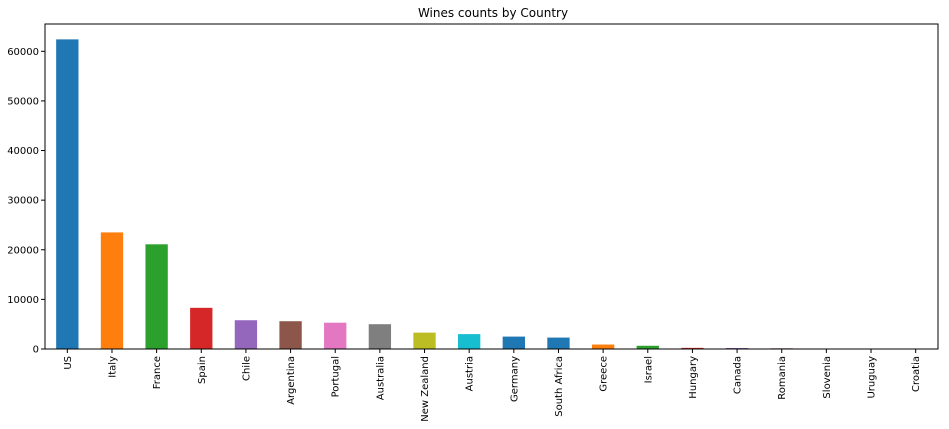 The width and height of the screenshot is (949, 429). I want to click on bar-israel, so click(647, 347).